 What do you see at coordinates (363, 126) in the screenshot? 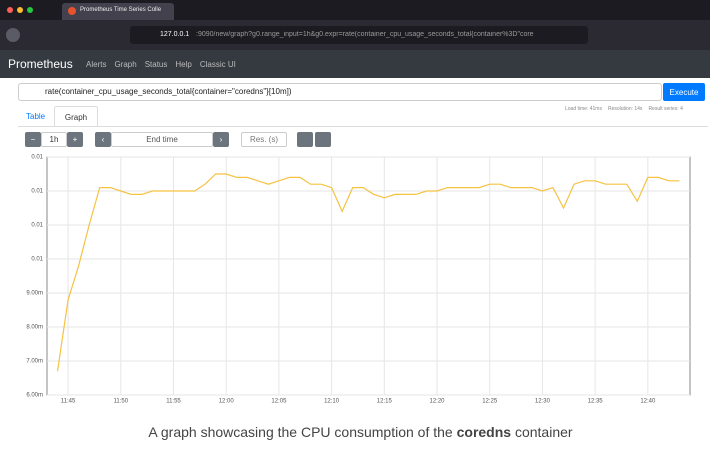
I see `tab-divider` at bounding box center [363, 126].